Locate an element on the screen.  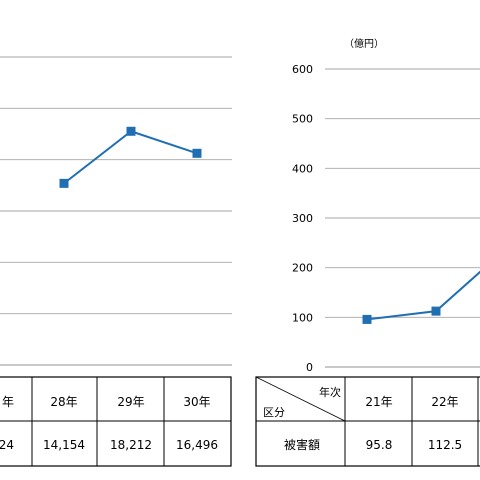
right-y-tick-labels: 0 100 200 300 400 500 600 is located at coordinates (302, 218).